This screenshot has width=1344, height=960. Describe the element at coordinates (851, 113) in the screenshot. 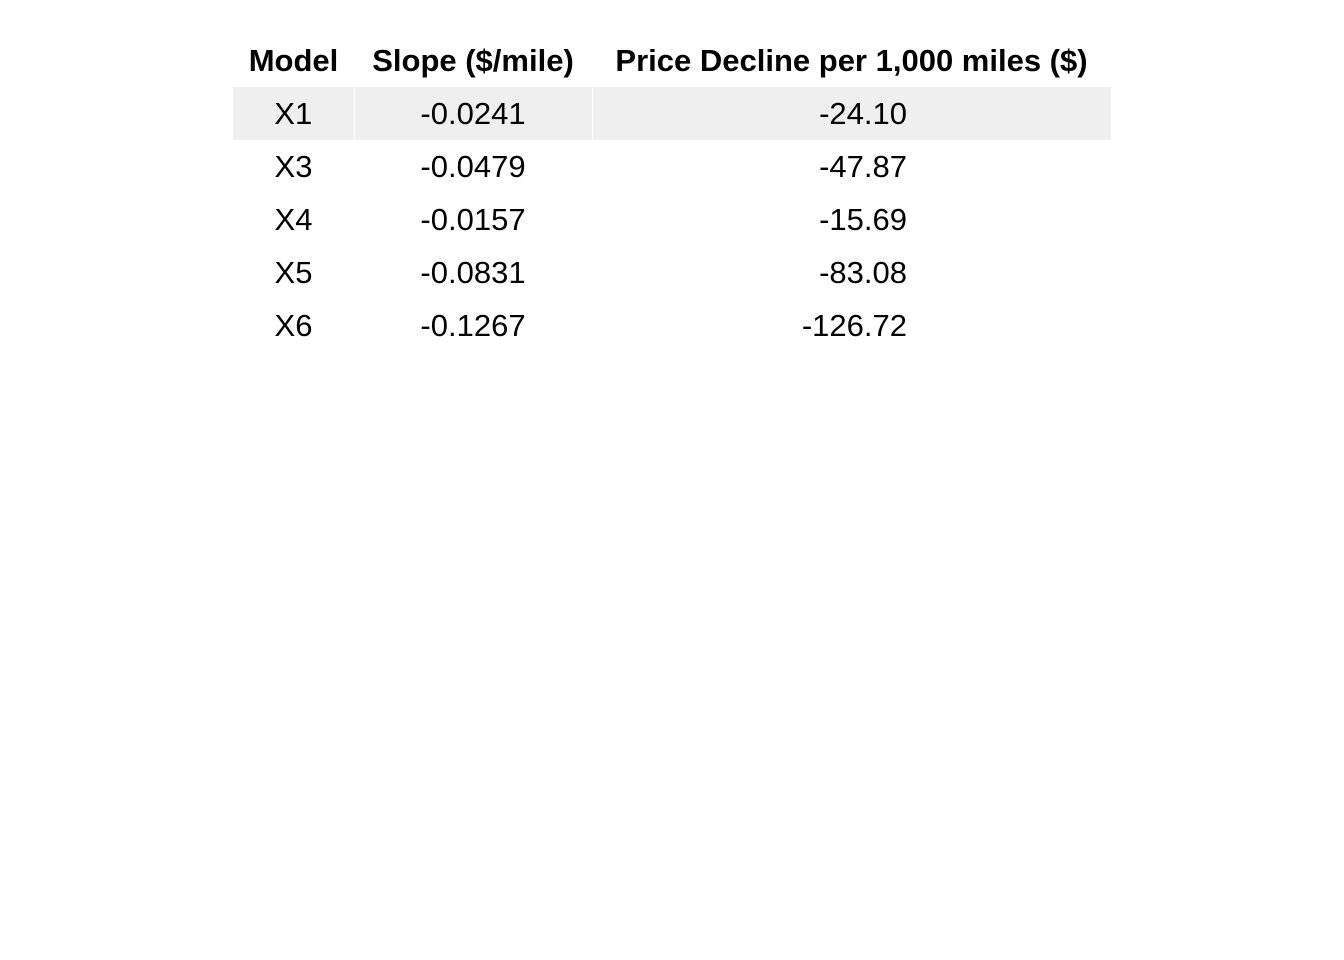

I see `cell-price-decline: -24.10` at that location.